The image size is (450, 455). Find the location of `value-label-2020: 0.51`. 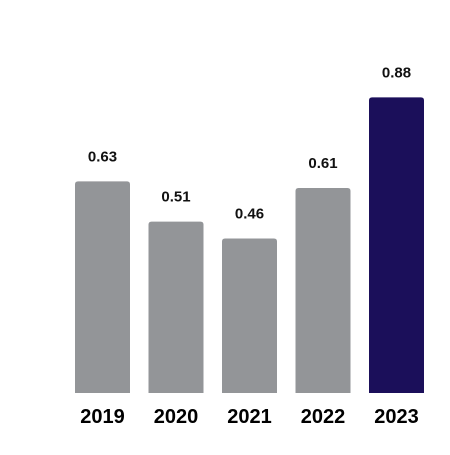

value-label-2020: 0.51 is located at coordinates (175, 197).